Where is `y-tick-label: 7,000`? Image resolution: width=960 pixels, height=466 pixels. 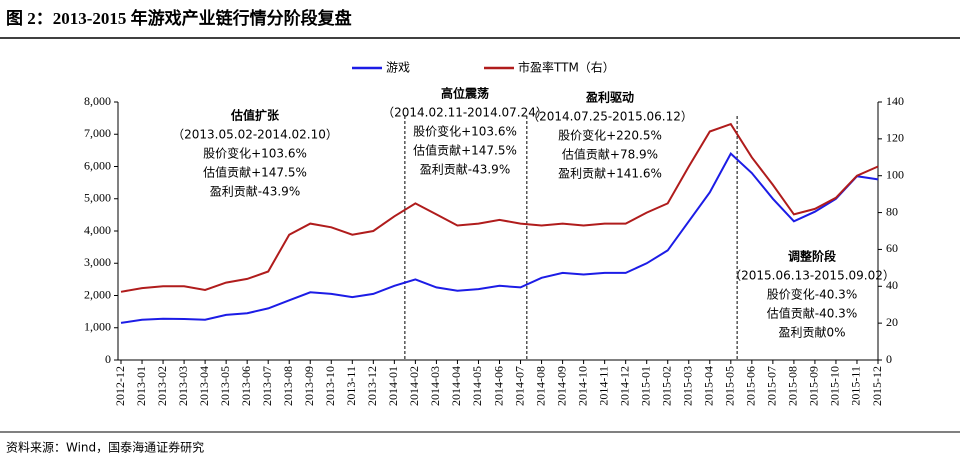 y-tick-label: 7,000 is located at coordinates (97, 133).